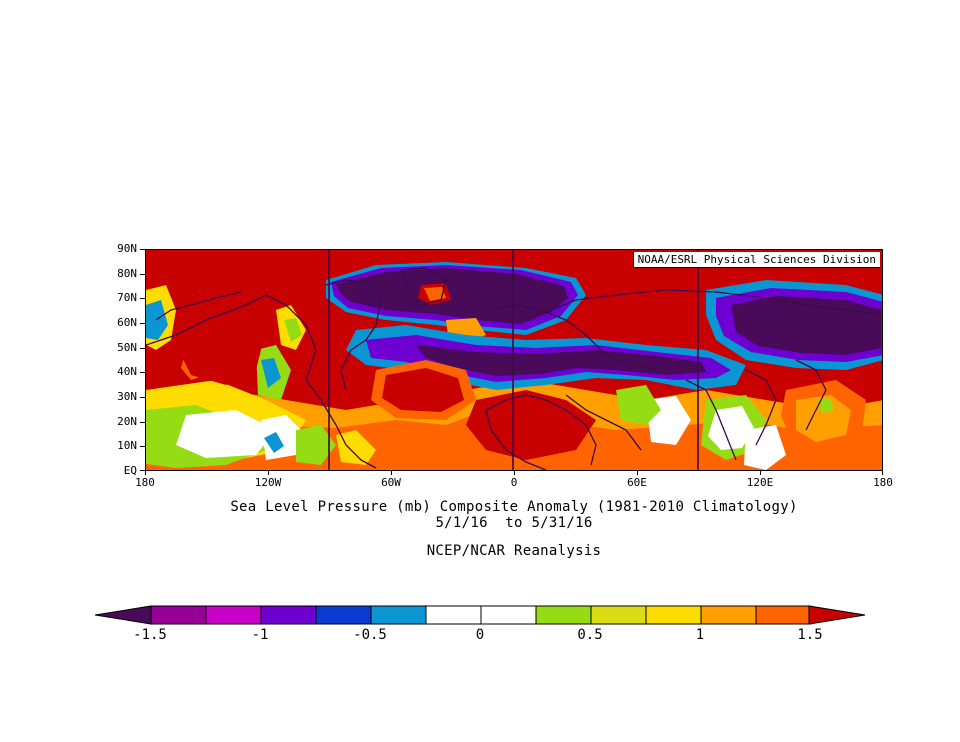 The width and height of the screenshot is (960, 742). I want to click on colorbar-label-0.5: 0.5, so click(590, 635).